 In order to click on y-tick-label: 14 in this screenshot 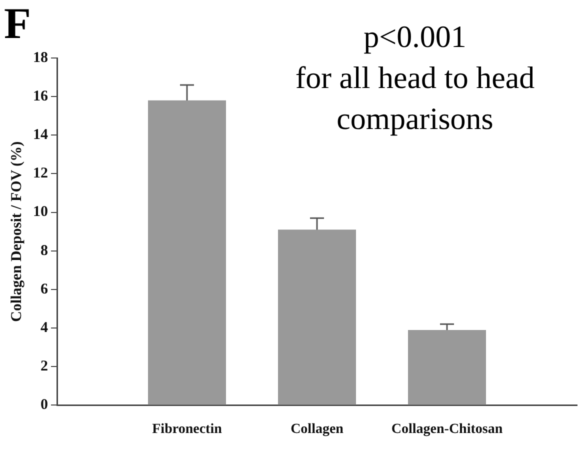, I will do `click(40, 135)`.